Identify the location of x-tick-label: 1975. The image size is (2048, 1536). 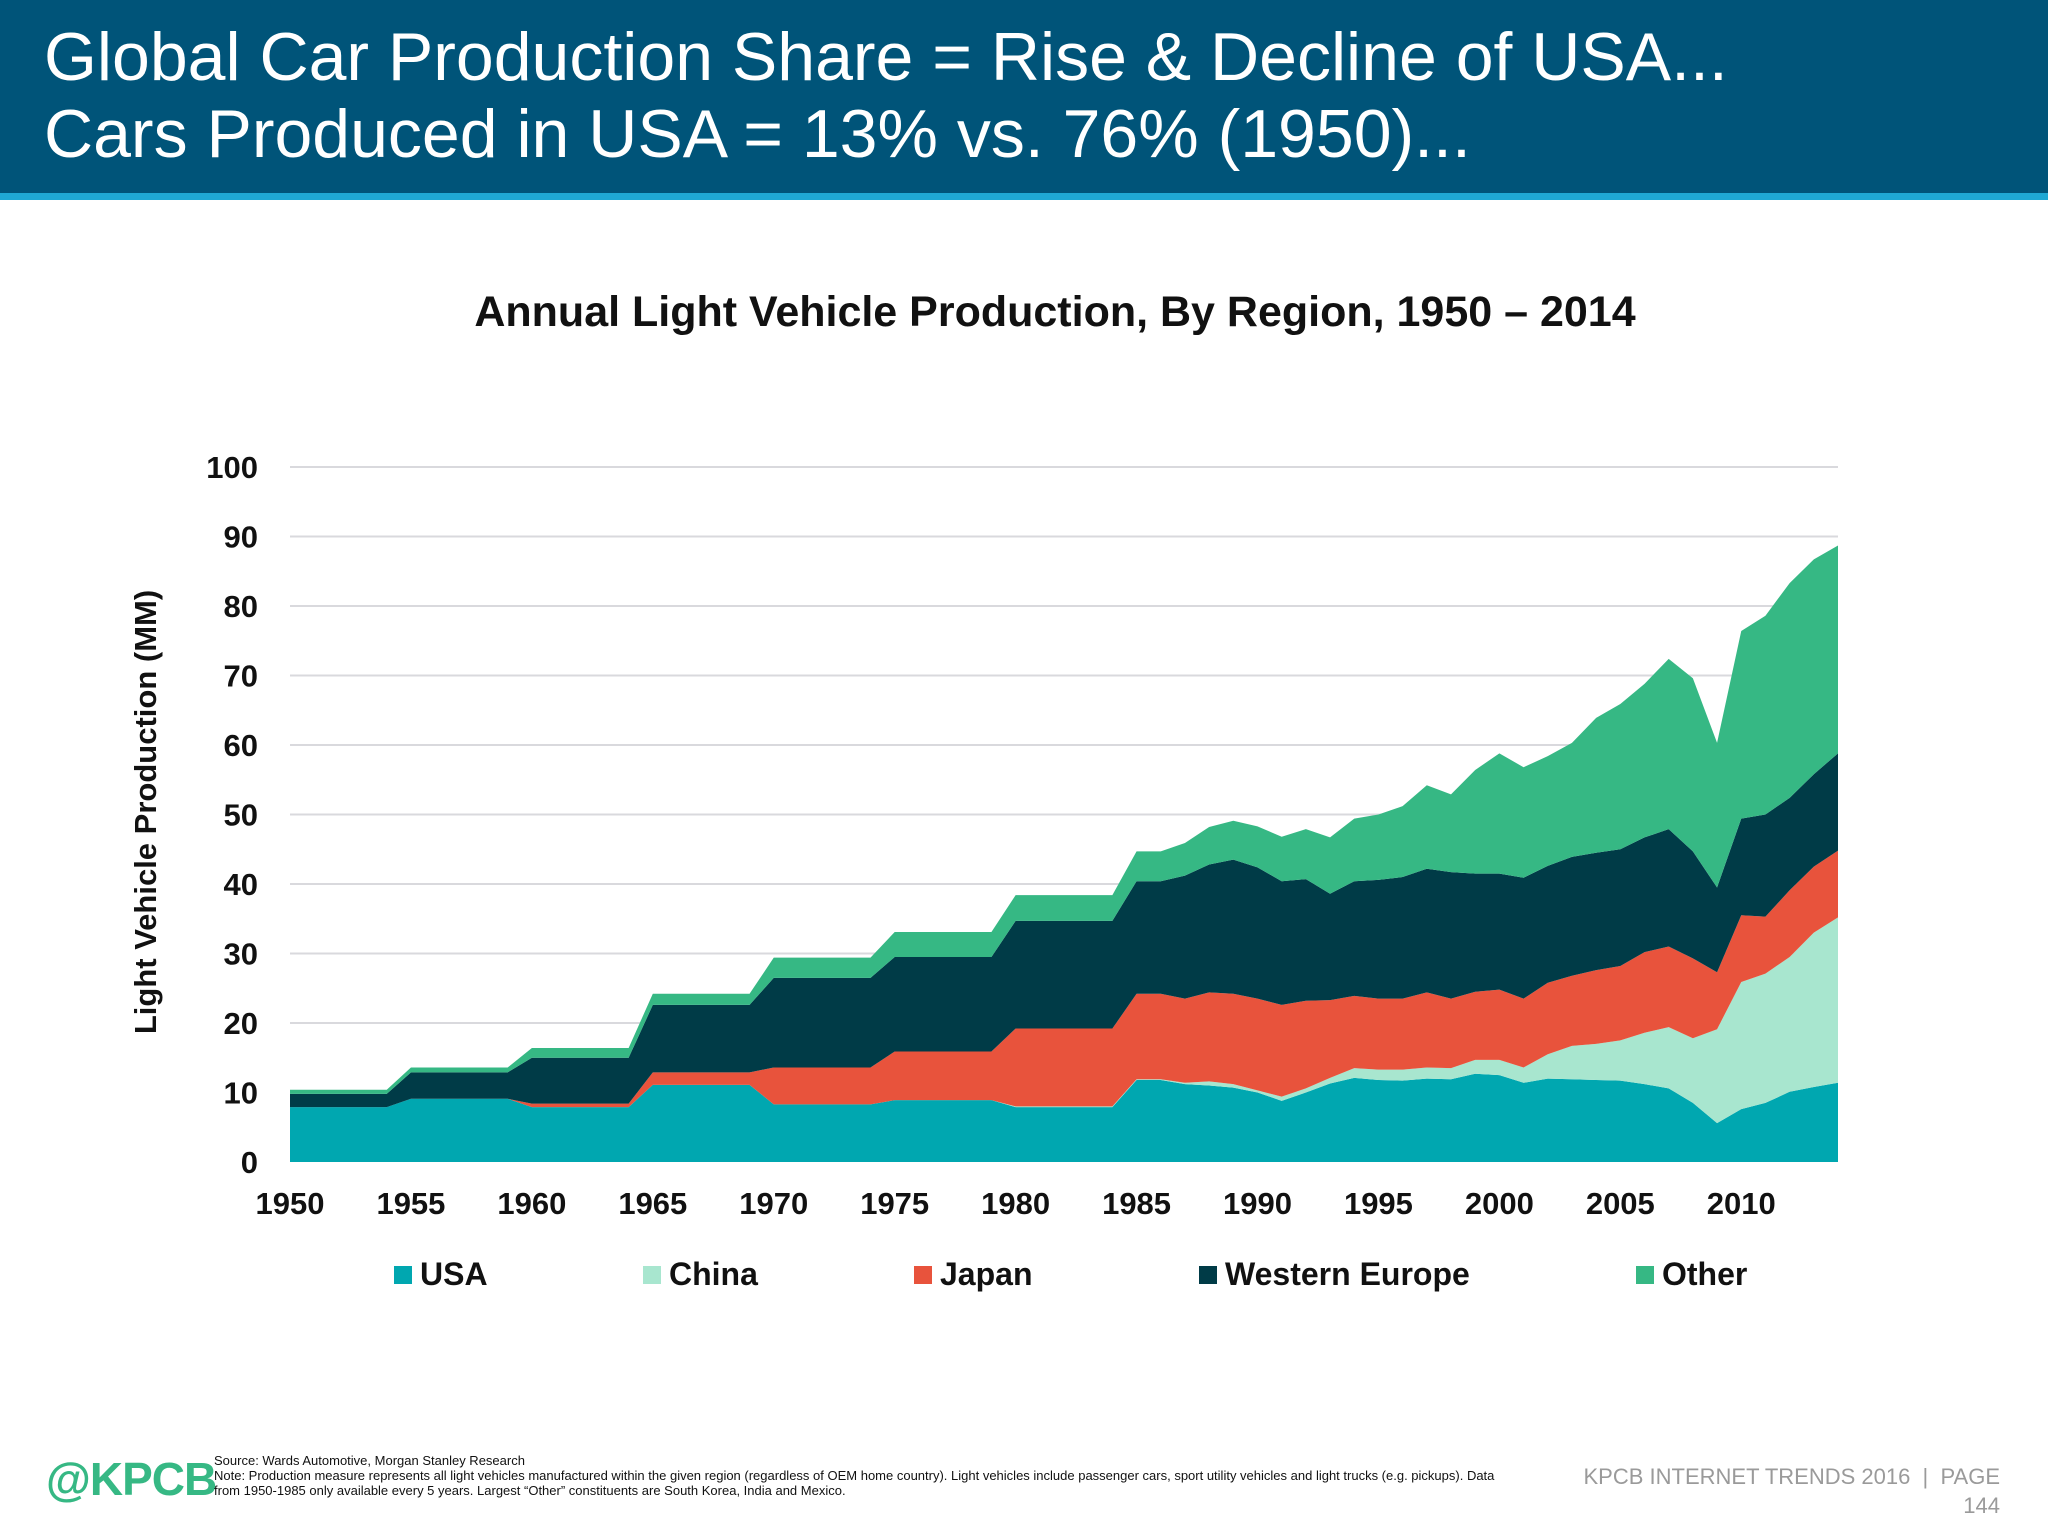
(894, 1203).